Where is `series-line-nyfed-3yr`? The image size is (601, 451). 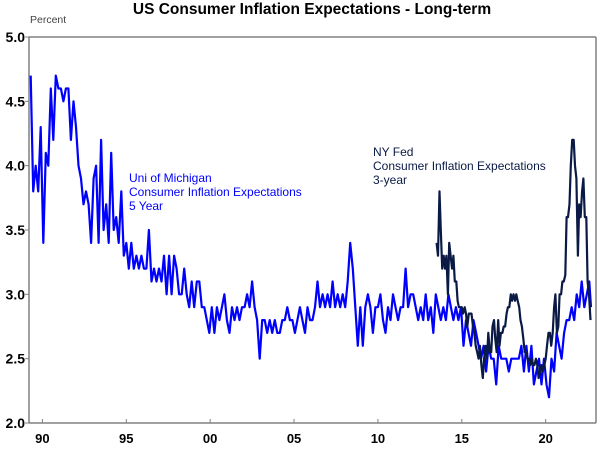 series-line-nyfed-3yr is located at coordinates (513, 259).